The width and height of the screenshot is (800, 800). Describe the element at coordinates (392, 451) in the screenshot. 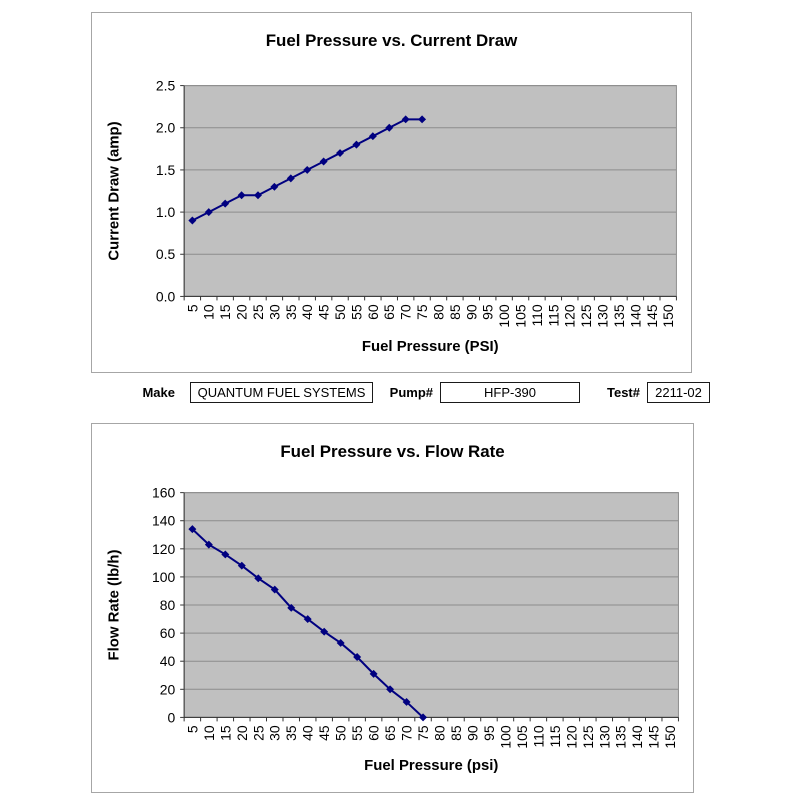

I see `chart-title: Fuel Pressure vs. Flow Rate` at that location.